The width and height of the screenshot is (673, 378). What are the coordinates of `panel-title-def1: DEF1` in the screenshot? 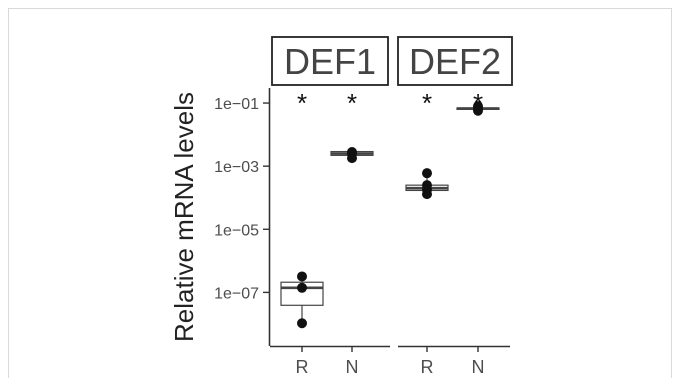 It's located at (330, 61).